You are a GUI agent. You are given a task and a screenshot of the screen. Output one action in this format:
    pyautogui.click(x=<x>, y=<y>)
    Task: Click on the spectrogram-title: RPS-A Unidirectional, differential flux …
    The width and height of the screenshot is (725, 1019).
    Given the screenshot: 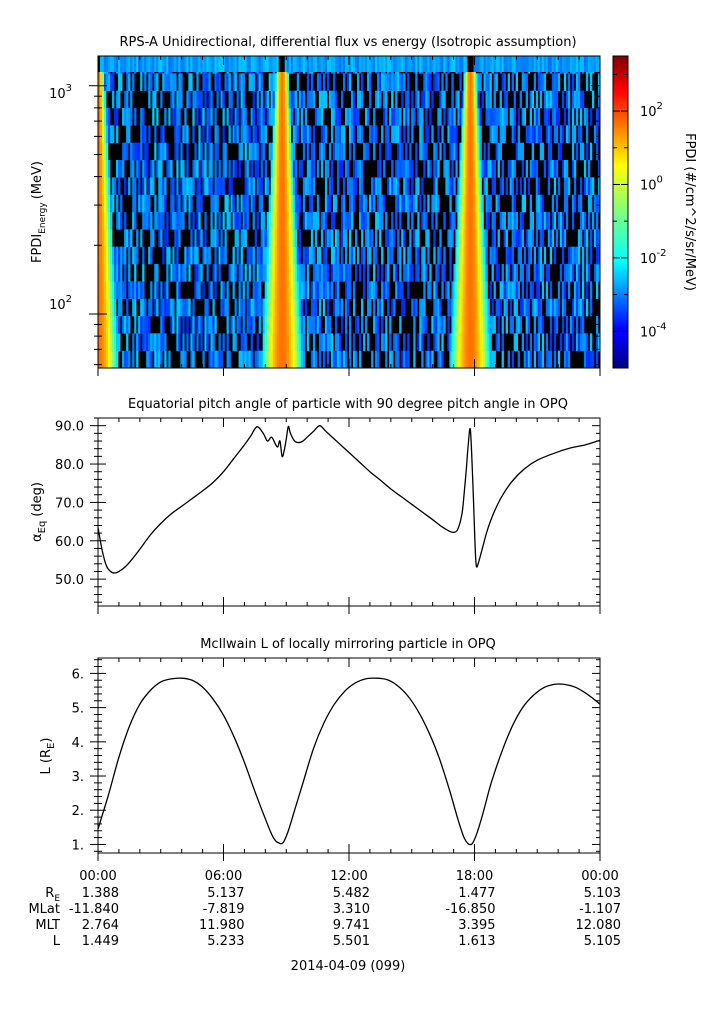 What is the action you would take?
    pyautogui.click(x=347, y=42)
    